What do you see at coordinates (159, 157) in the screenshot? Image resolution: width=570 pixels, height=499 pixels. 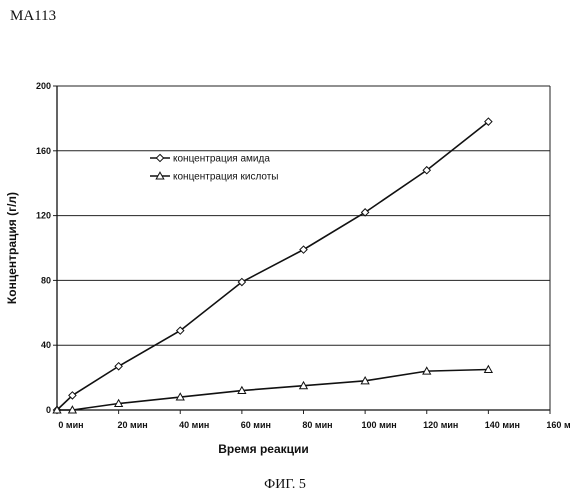 I see `legend-marker` at bounding box center [159, 157].